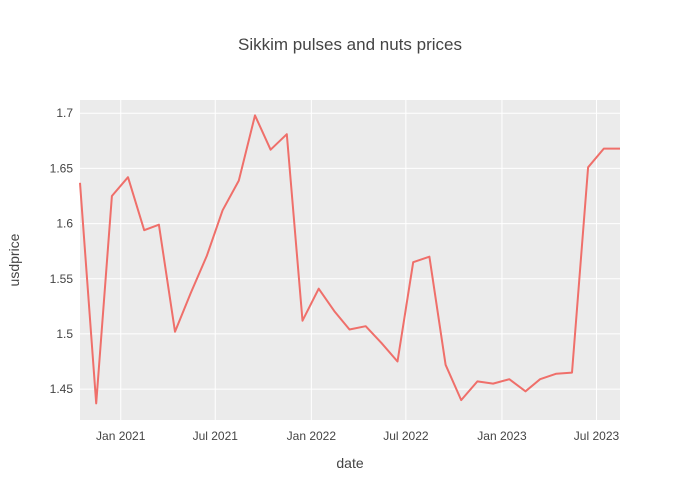 Image resolution: width=700 pixels, height=500 pixels. I want to click on chart-title: Sikkim pulses and nuts prices, so click(350, 44).